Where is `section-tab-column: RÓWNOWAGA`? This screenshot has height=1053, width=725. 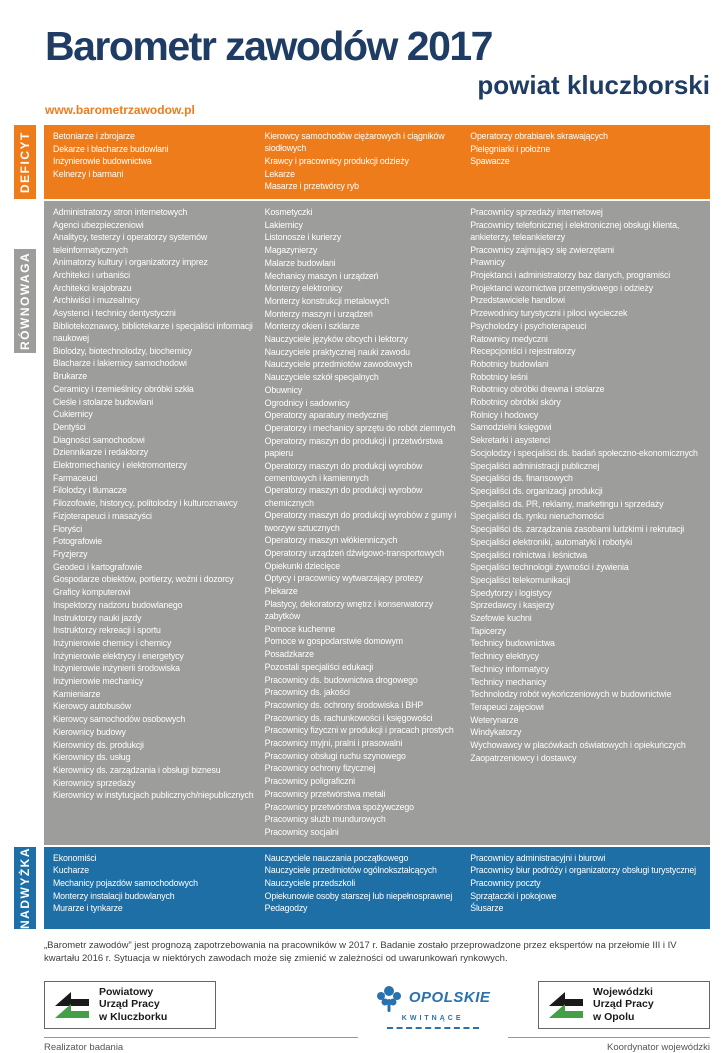
section-tab-column: RÓWNOWAGA is located at coordinates (25, 523).